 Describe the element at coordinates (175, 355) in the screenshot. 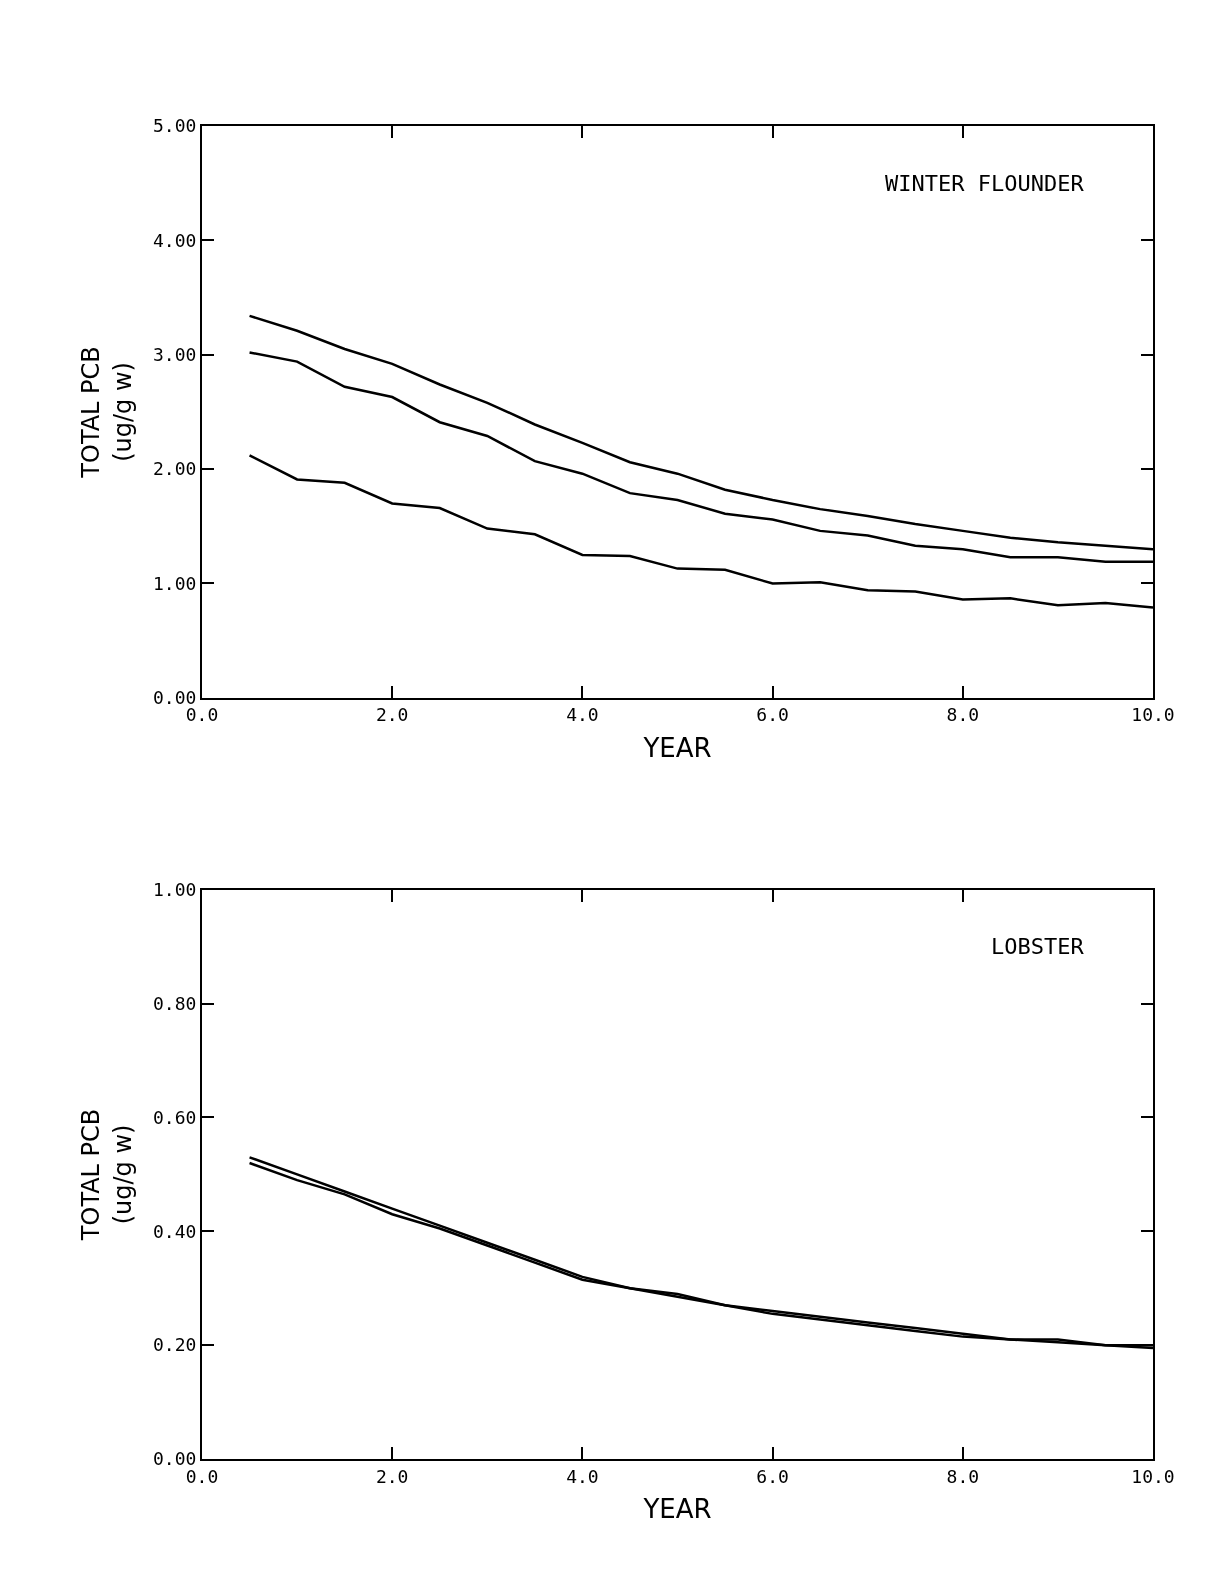

I see `y-tick-label: 3.00` at that location.